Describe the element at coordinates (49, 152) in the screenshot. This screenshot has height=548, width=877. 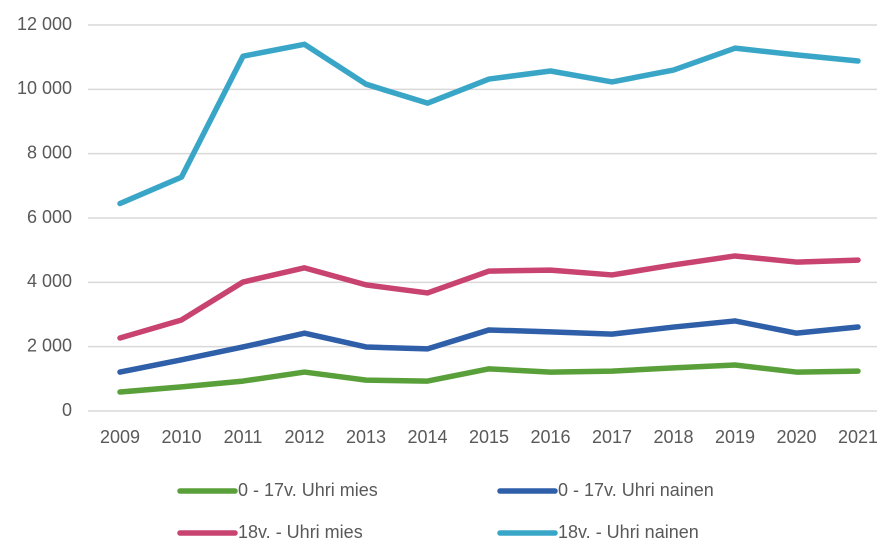
I see `y-tick-label: 8 000` at that location.